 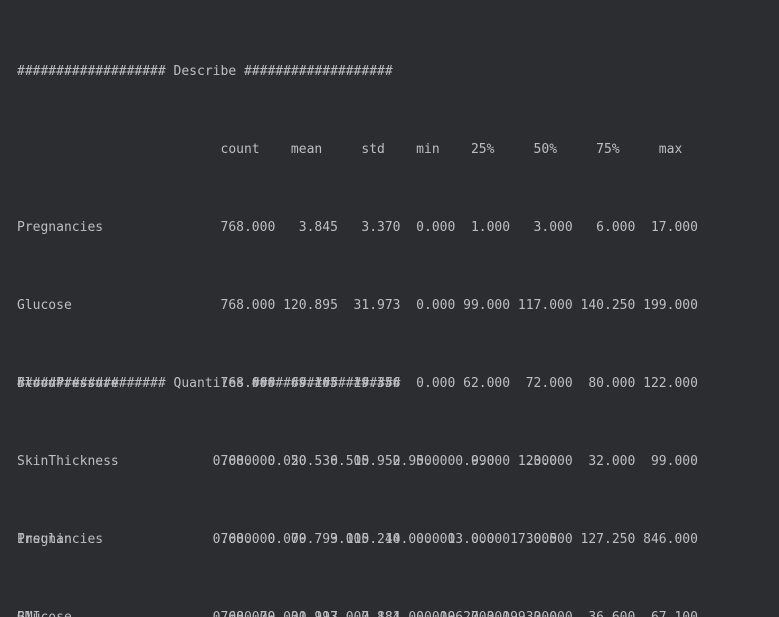 What do you see at coordinates (287, 461) in the screenshot?
I see `quantiles-column-header: 0.000 0.050 0.500 0.950 0.990 1.000` at bounding box center [287, 461].